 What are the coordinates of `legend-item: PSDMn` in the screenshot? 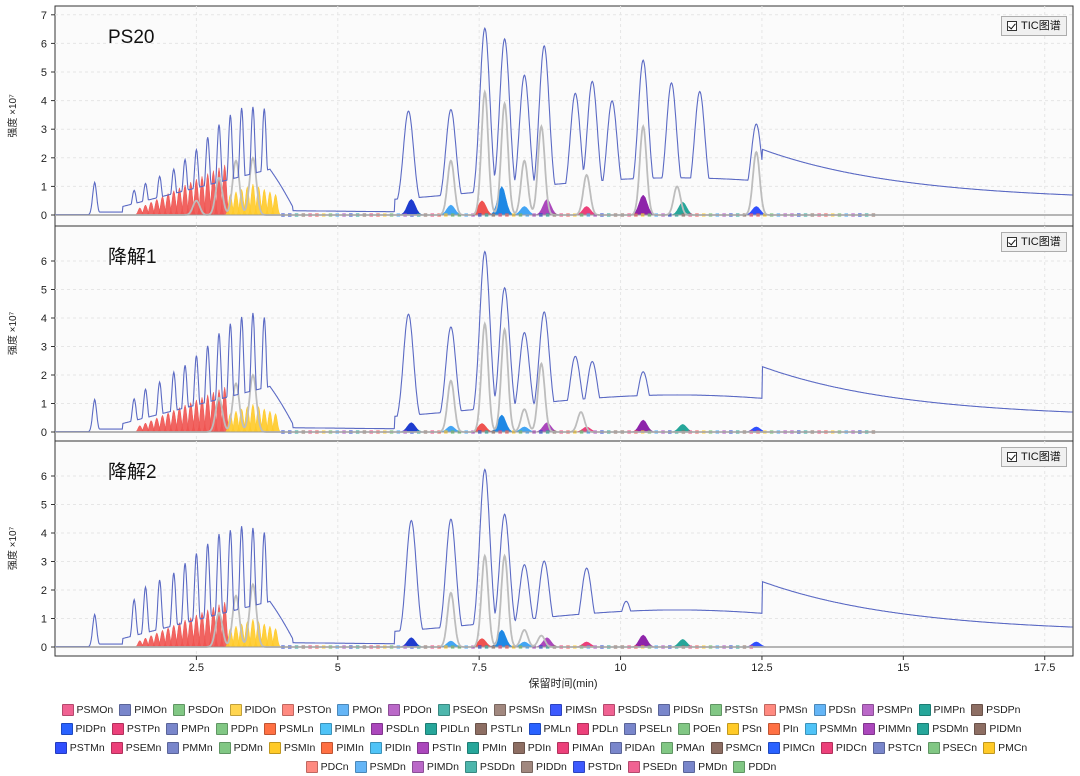 It's located at (942, 728).